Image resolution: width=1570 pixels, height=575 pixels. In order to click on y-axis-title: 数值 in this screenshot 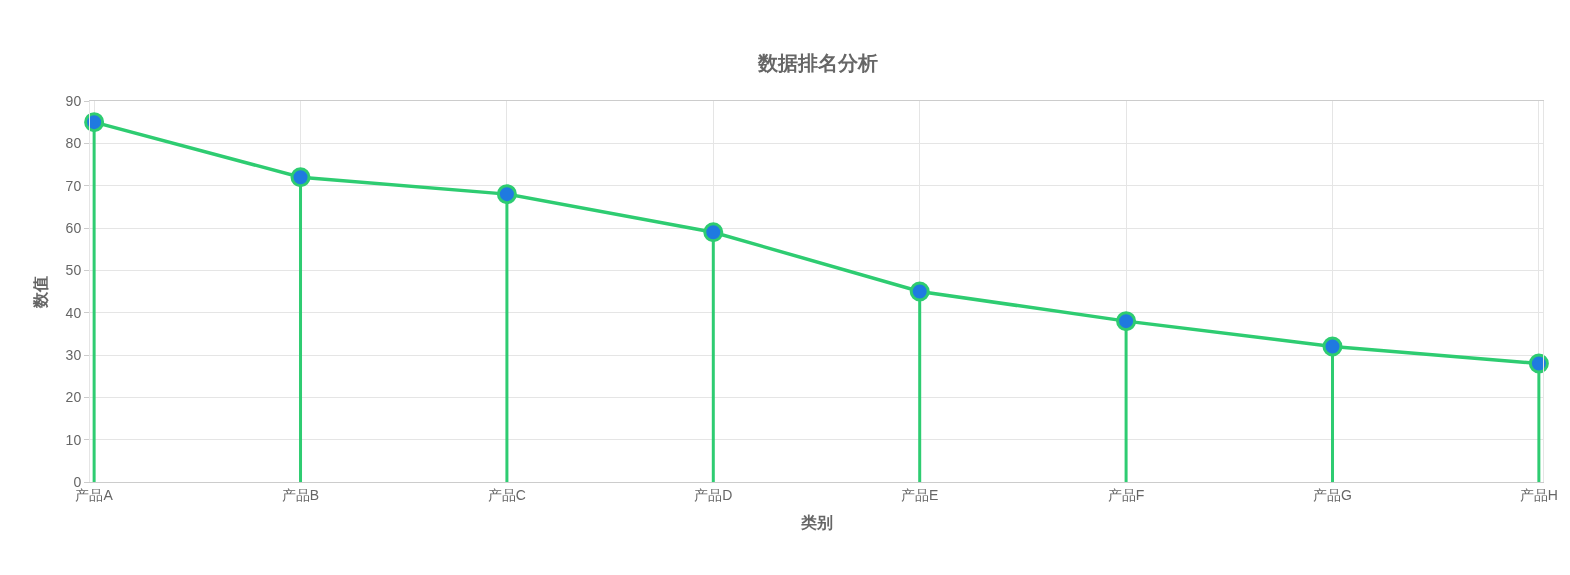, I will do `click(40, 292)`.